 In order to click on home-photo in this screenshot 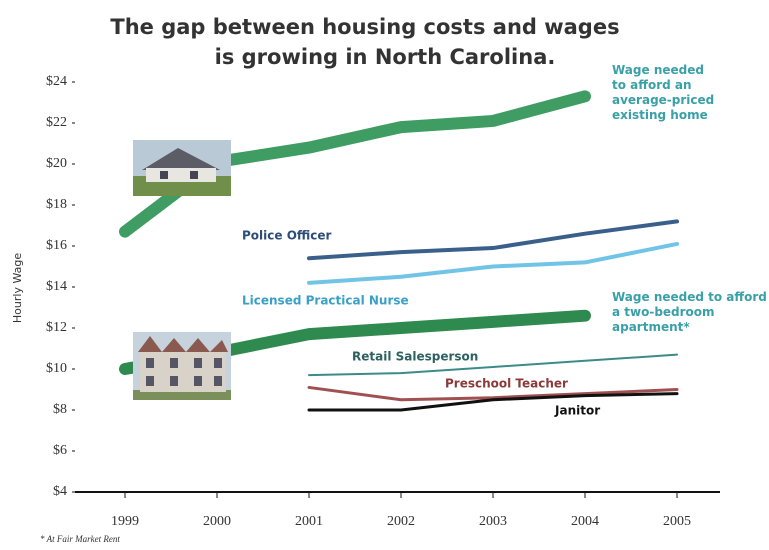, I will do `click(182, 168)`.